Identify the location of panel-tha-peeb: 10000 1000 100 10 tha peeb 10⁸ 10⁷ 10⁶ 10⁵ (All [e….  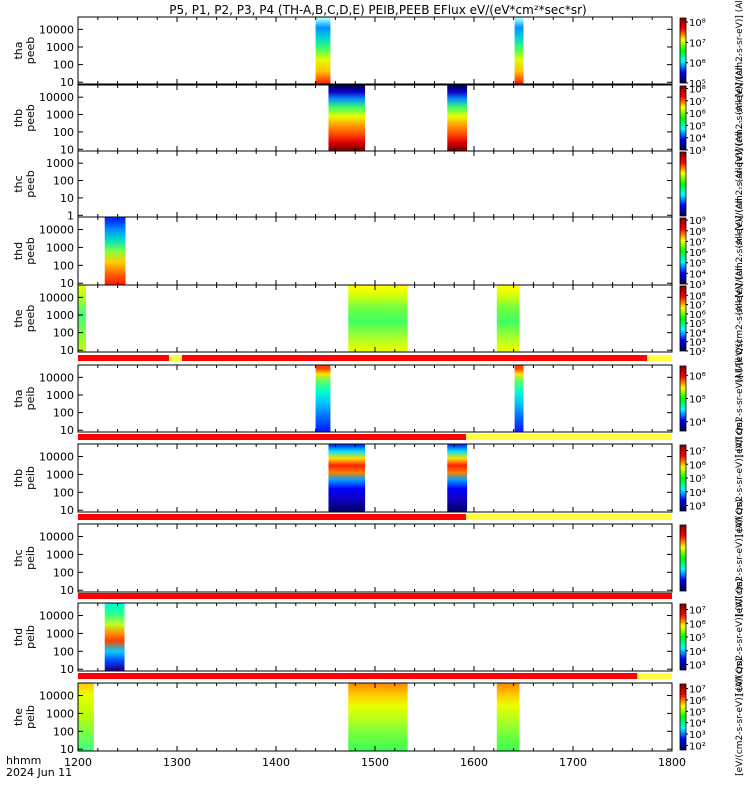
(378, 57).